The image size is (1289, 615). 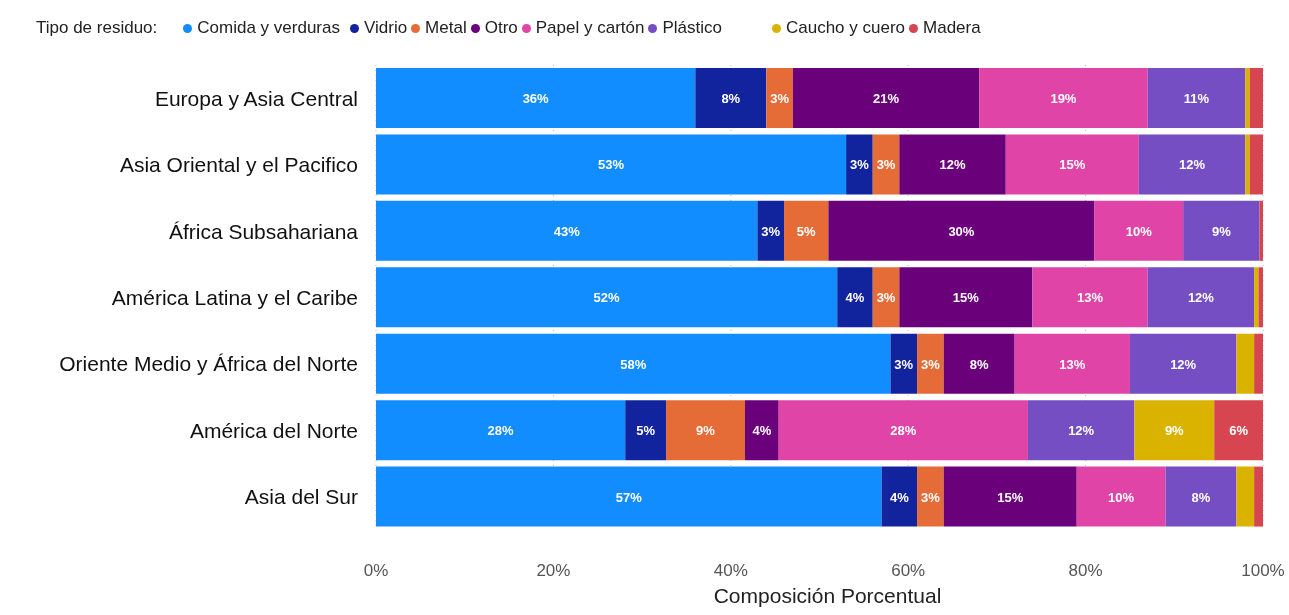 I want to click on data-label: 6%, so click(x=1239, y=431).